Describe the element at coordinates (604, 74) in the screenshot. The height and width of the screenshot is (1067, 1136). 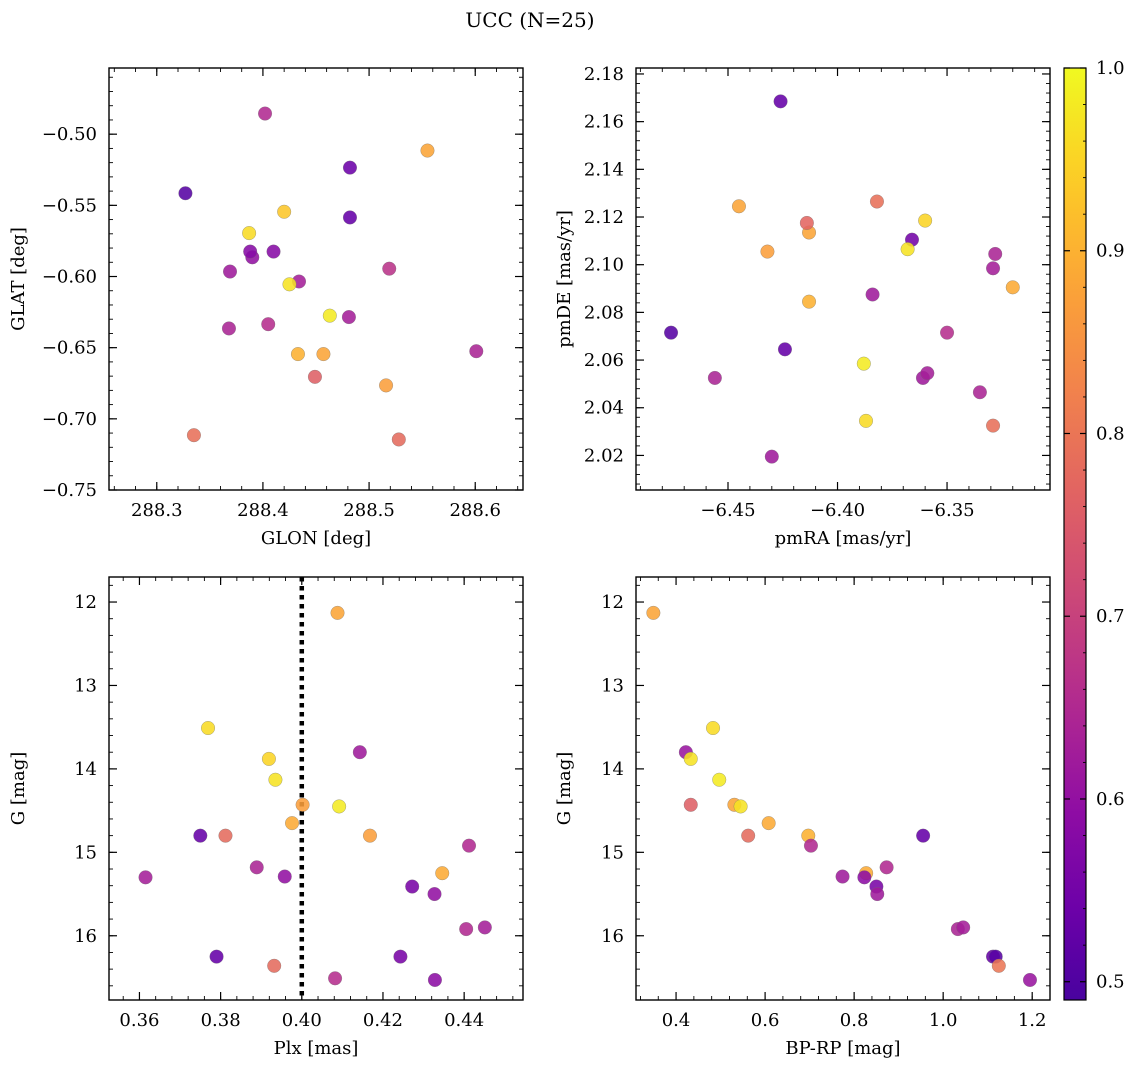
I see `y-tick-label: 2.18` at that location.